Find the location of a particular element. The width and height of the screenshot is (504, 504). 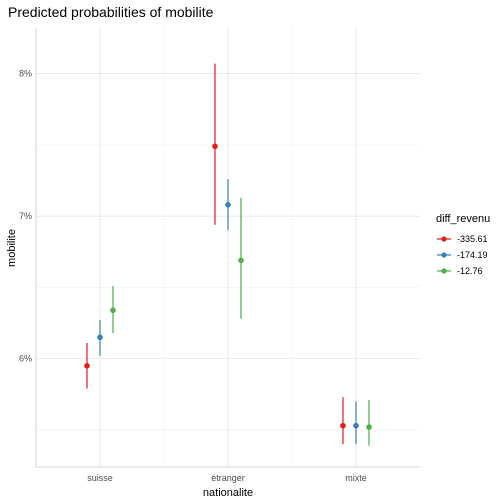

y-ticks: 6% 7% 8% is located at coordinates (25, 216).